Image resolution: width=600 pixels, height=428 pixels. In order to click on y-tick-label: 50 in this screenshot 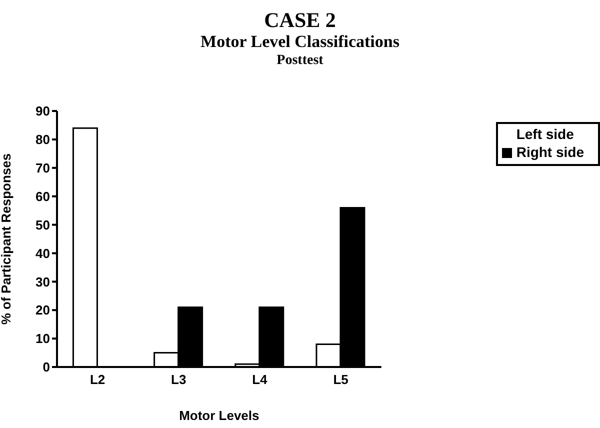, I will do `click(43, 224)`.